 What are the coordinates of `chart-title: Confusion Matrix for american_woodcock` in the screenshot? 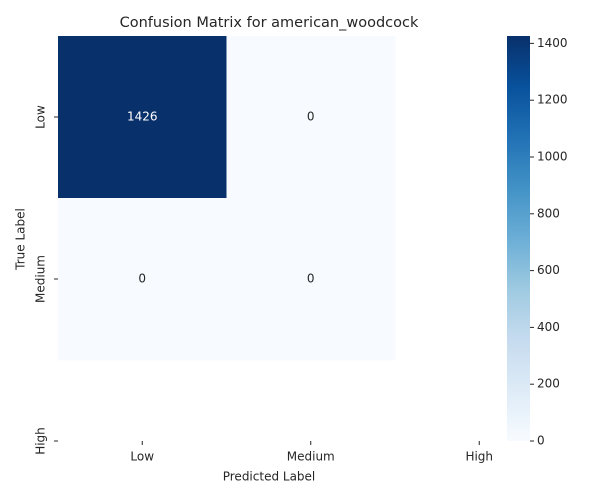 It's located at (269, 23).